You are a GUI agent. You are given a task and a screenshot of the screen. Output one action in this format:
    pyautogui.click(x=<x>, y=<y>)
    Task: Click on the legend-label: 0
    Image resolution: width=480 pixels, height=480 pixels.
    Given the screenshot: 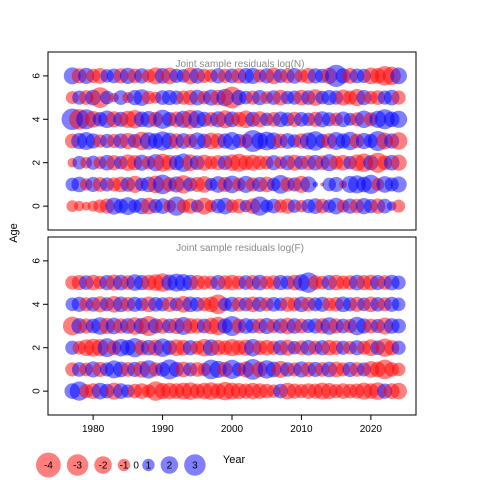 What is the action you would take?
    pyautogui.click(x=136, y=466)
    